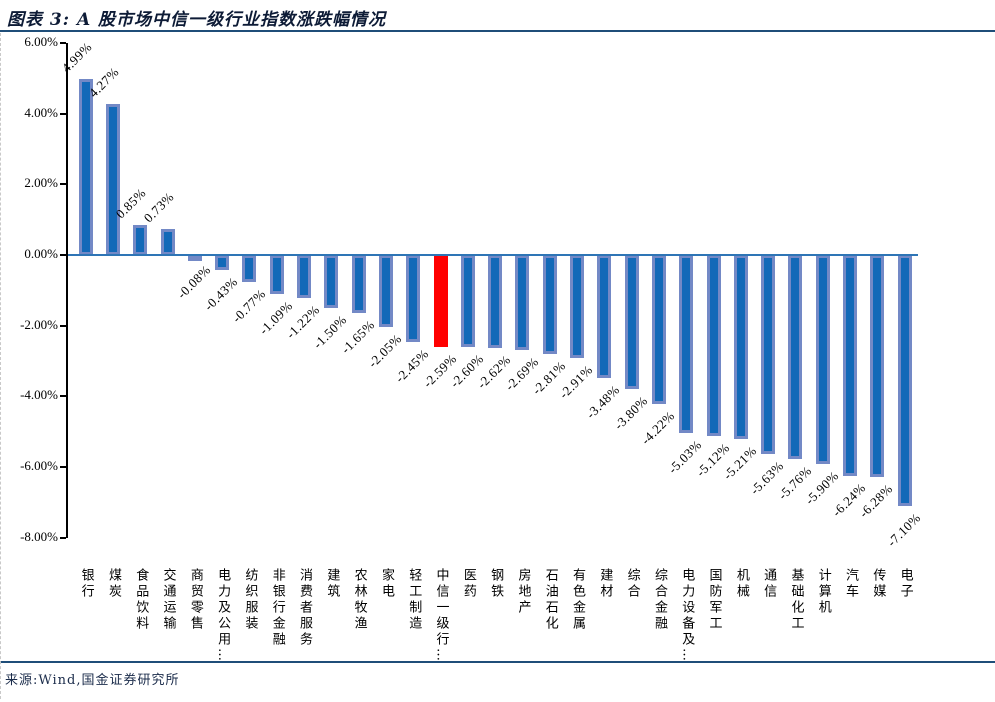 The height and width of the screenshot is (702, 995). Describe the element at coordinates (86, 584) in the screenshot. I see `category-label: 银行` at that location.